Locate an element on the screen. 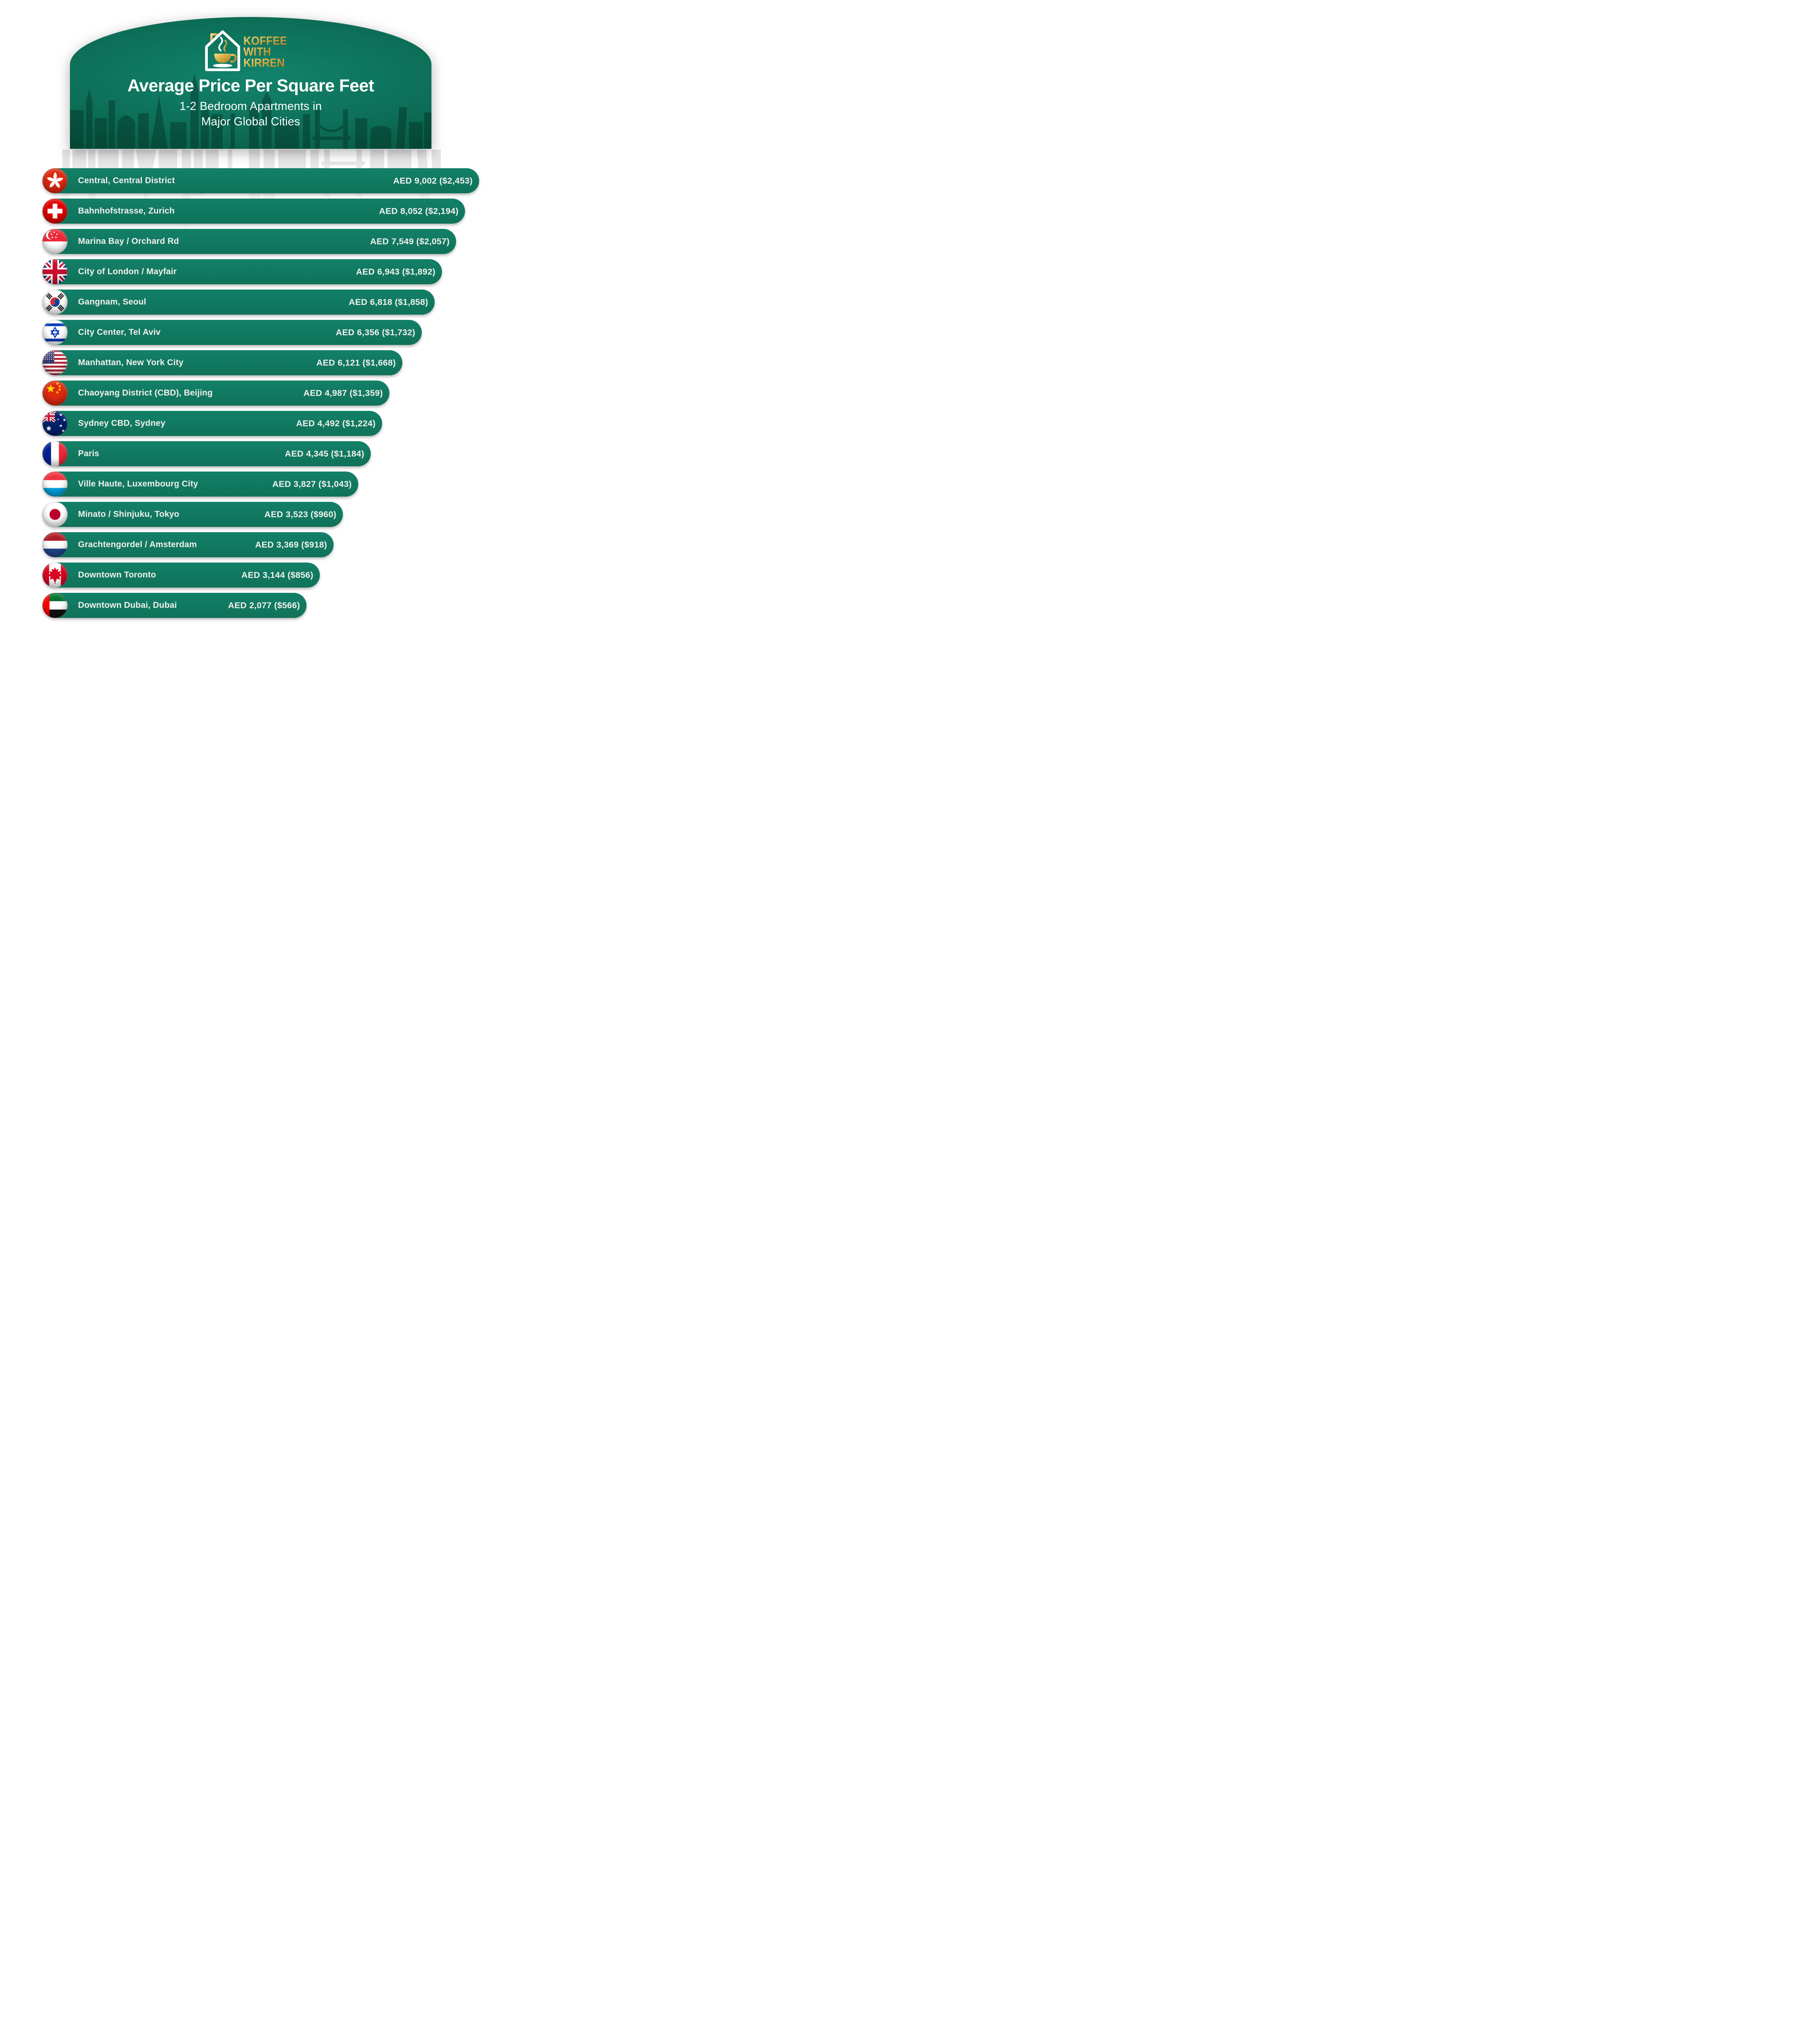 This screenshot has height=2022, width=1820. price-bar-france: Paris AED 4,345 ($1,184) is located at coordinates (206, 453).